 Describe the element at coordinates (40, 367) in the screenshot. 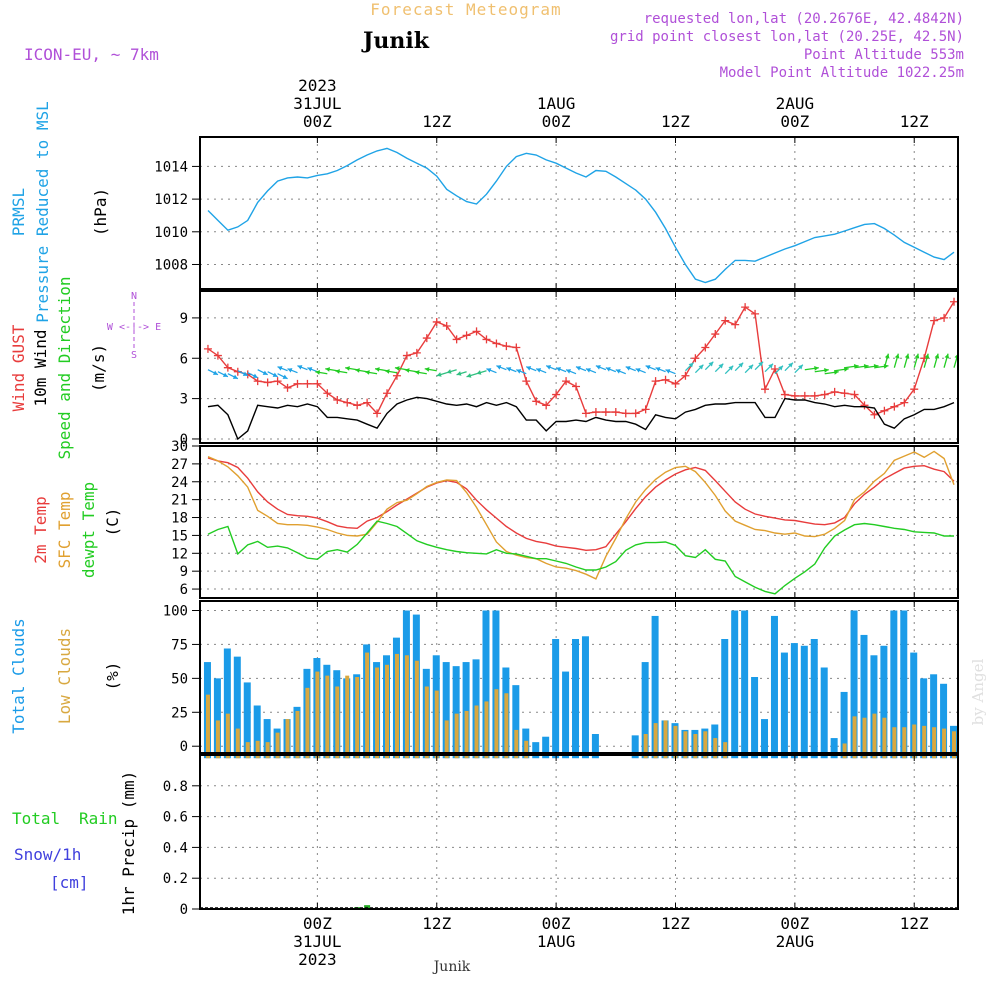

I see `wind-ylabel-10m: 10m Wind` at that location.